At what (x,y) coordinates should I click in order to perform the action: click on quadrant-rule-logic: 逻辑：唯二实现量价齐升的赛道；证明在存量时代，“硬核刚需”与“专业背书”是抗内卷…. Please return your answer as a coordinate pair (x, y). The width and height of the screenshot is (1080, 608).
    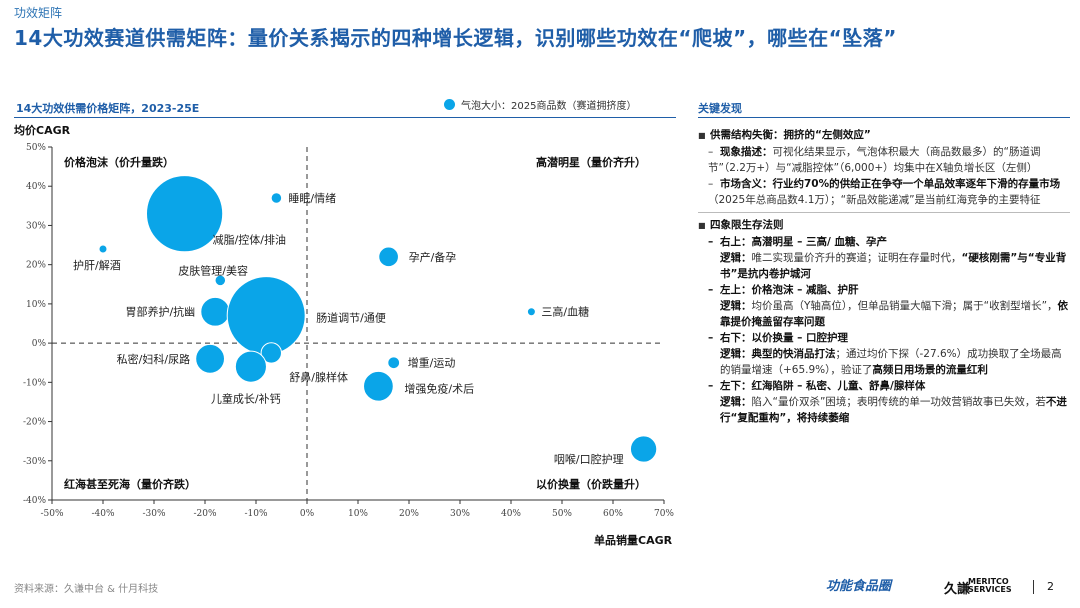
    Looking at the image, I should click on (893, 266).